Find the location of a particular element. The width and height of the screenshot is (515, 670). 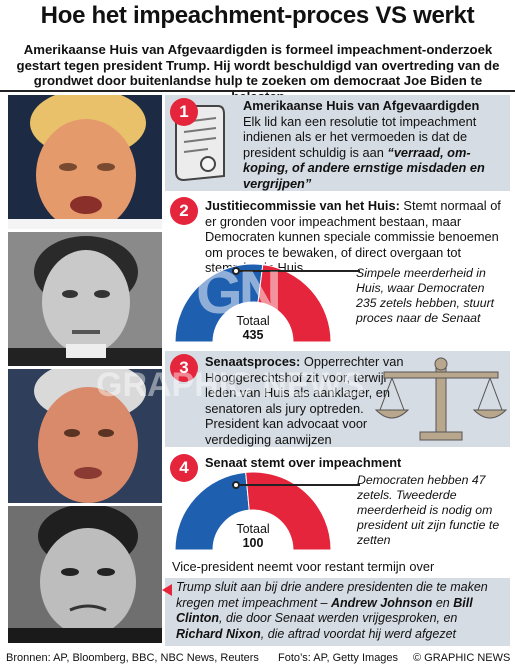

step-4-heading-wrap: Senaat stemt over impeachment is located at coordinates (355, 463).